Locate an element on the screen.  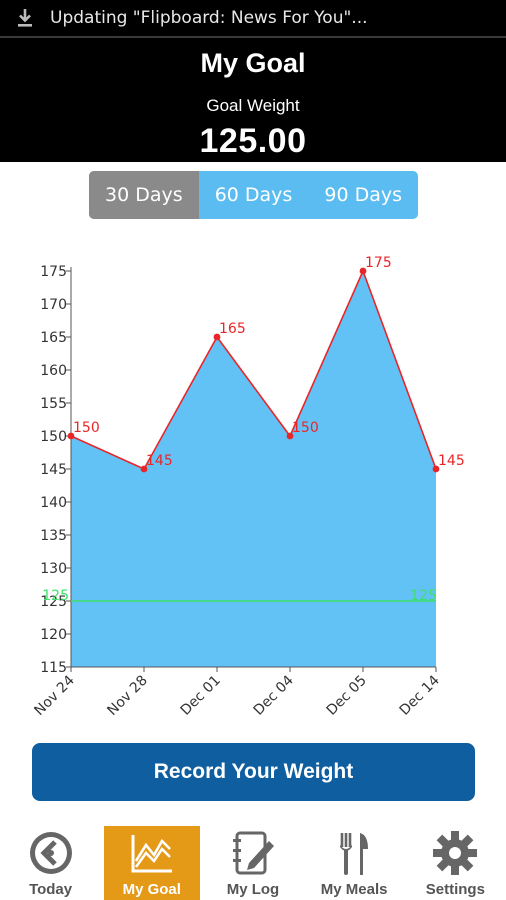
tab-30-days: 30 Days is located at coordinates (144, 195).